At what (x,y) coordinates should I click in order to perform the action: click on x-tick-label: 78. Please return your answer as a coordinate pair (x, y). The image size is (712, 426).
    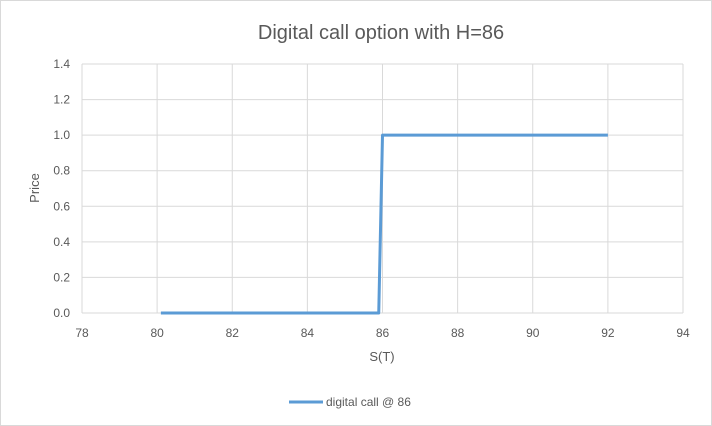
    Looking at the image, I should click on (82, 333).